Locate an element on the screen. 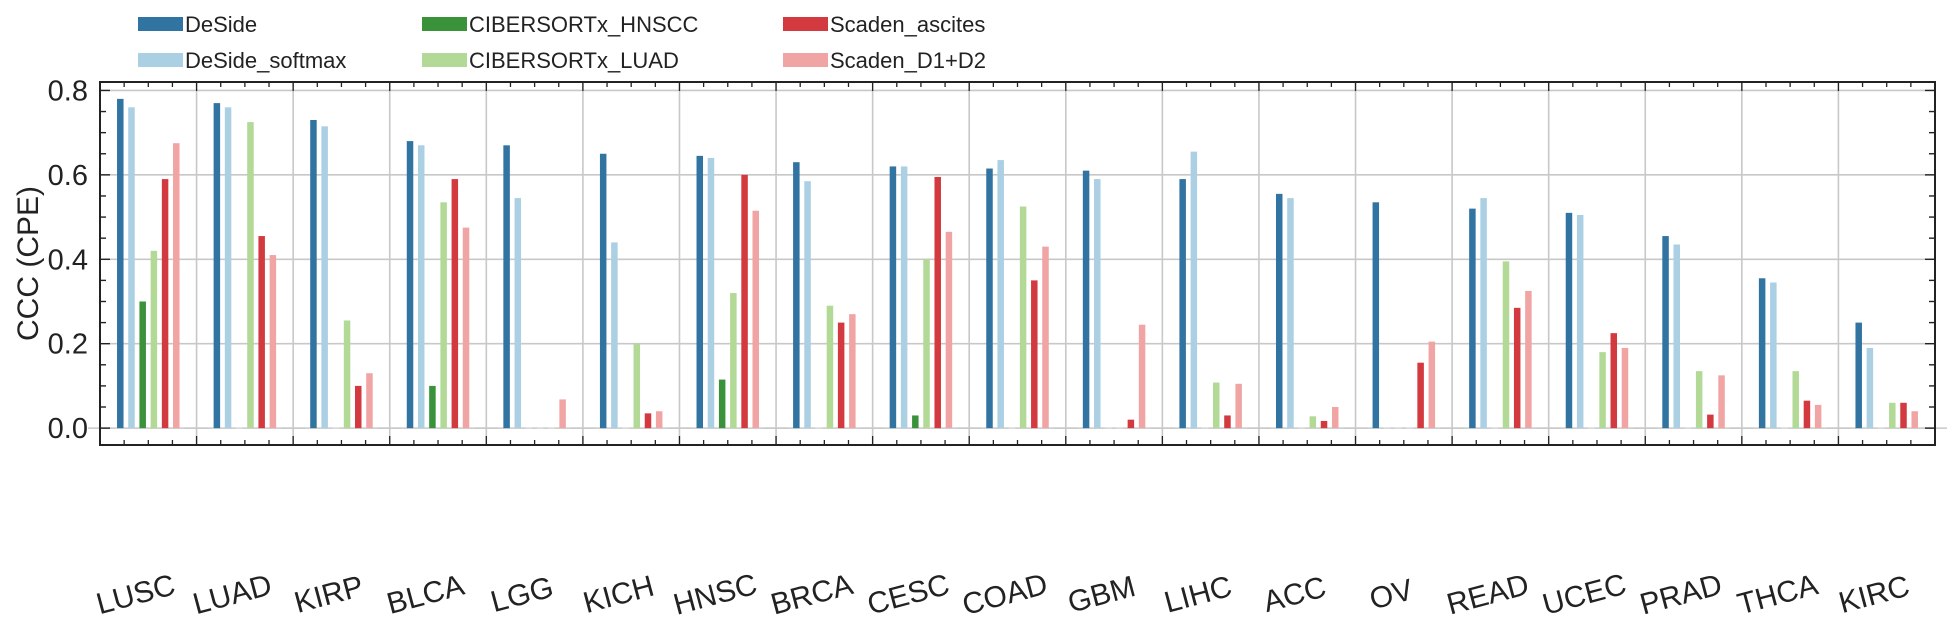 The height and width of the screenshot is (643, 1952). bar-hnsc-deside is located at coordinates (700, 292).